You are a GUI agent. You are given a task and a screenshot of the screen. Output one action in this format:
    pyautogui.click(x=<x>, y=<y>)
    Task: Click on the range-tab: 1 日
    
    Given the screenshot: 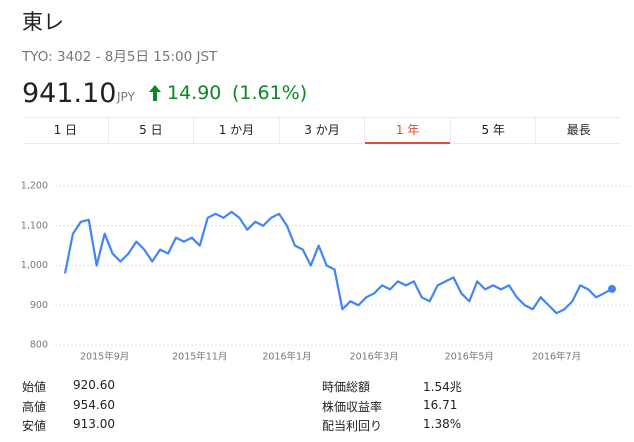 What is the action you would take?
    pyautogui.click(x=65, y=130)
    